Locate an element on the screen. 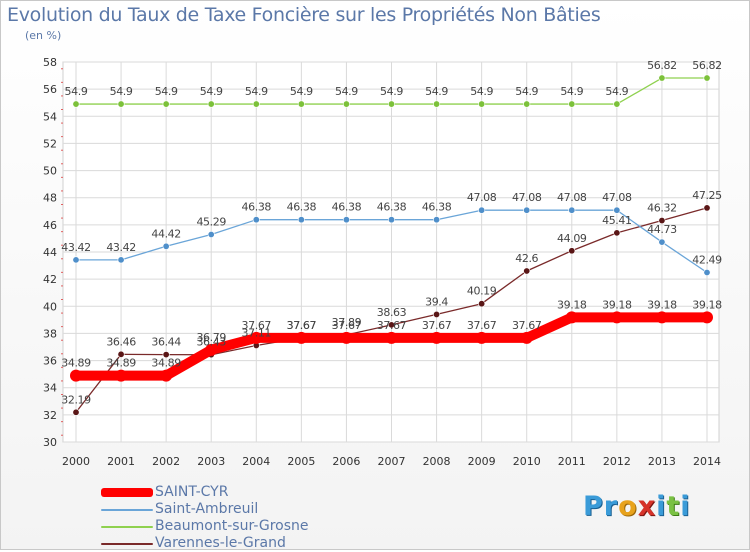 This screenshot has width=750, height=552. data-label: 38.63 is located at coordinates (392, 312).